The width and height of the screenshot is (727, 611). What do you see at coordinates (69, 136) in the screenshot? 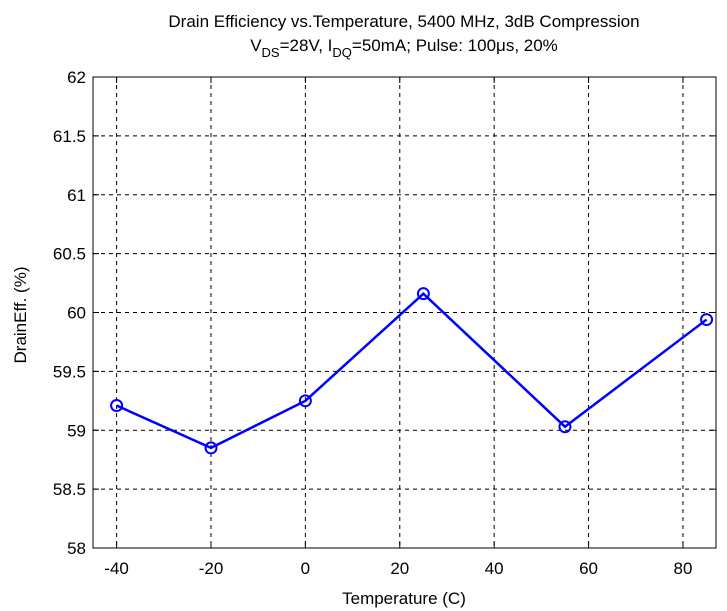
I see `y-tick-label: 61.5` at bounding box center [69, 136].